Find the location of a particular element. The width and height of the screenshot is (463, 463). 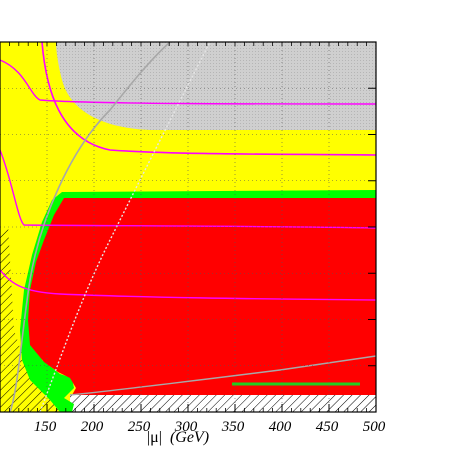

grey-region is located at coordinates (216, 86).